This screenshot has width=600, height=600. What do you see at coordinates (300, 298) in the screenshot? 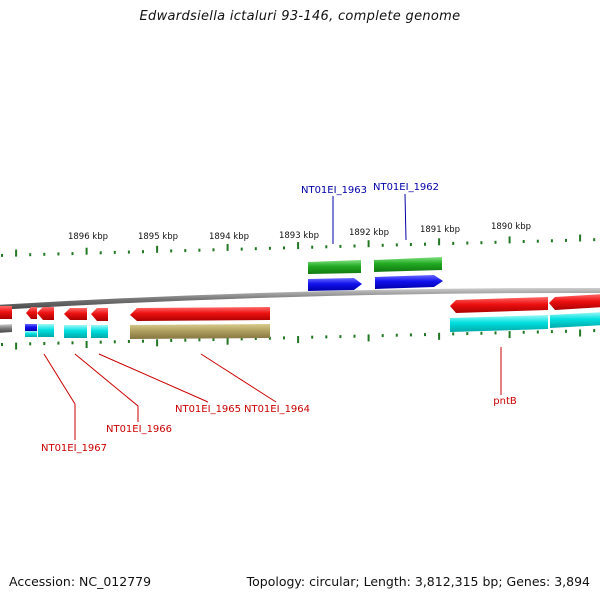
I see `genome-backbone` at bounding box center [300, 298].